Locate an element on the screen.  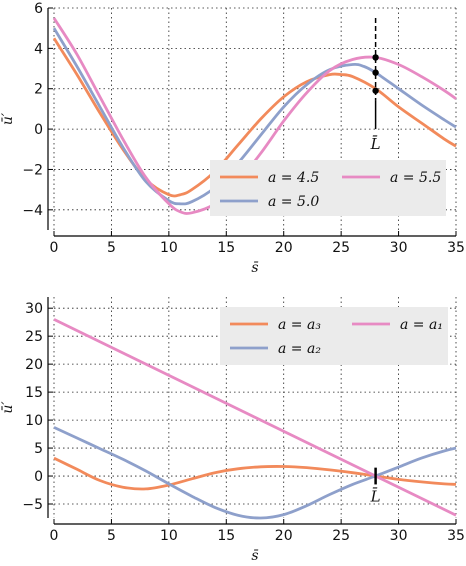
legend-label-3: a = 5.5 is located at coordinates (415, 178).